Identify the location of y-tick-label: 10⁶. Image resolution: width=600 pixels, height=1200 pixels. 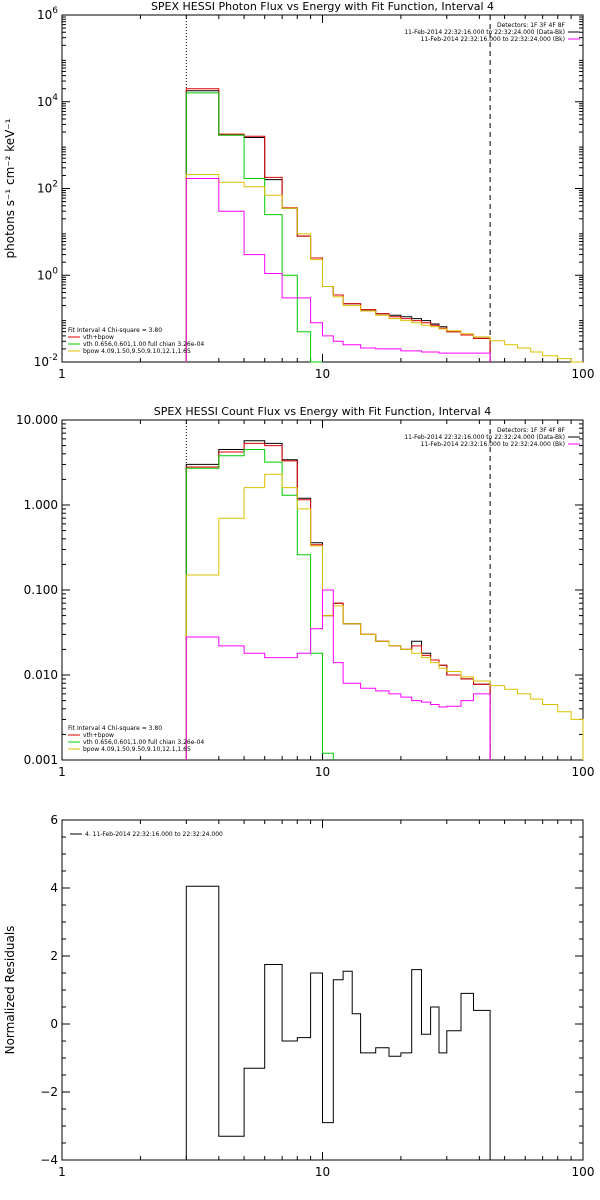
(47, 14).